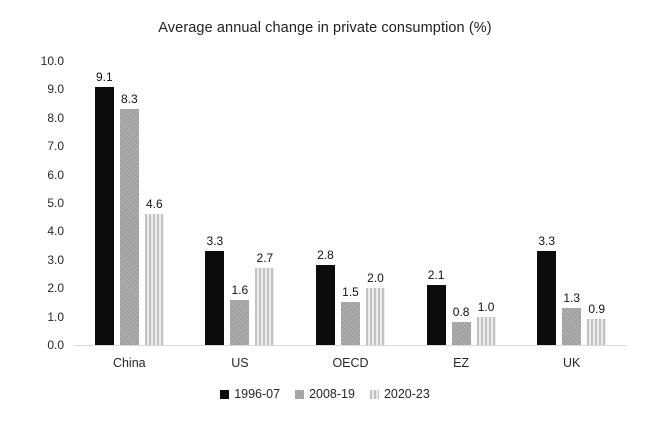  Describe the element at coordinates (52, 61) in the screenshot. I see `y-axis-tick-label: 10.0` at that location.